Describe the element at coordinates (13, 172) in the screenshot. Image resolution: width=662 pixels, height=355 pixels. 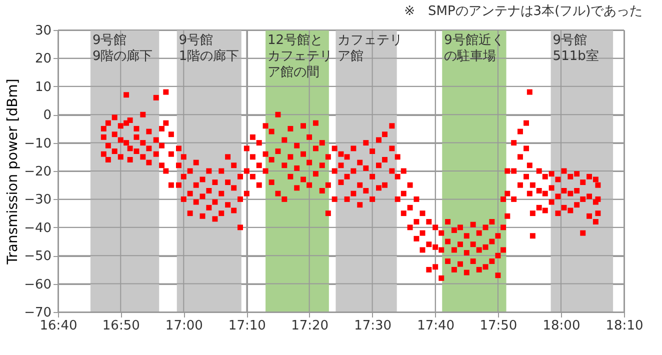
I see `y-axis-title: Transmission power [dBm]` at that location.